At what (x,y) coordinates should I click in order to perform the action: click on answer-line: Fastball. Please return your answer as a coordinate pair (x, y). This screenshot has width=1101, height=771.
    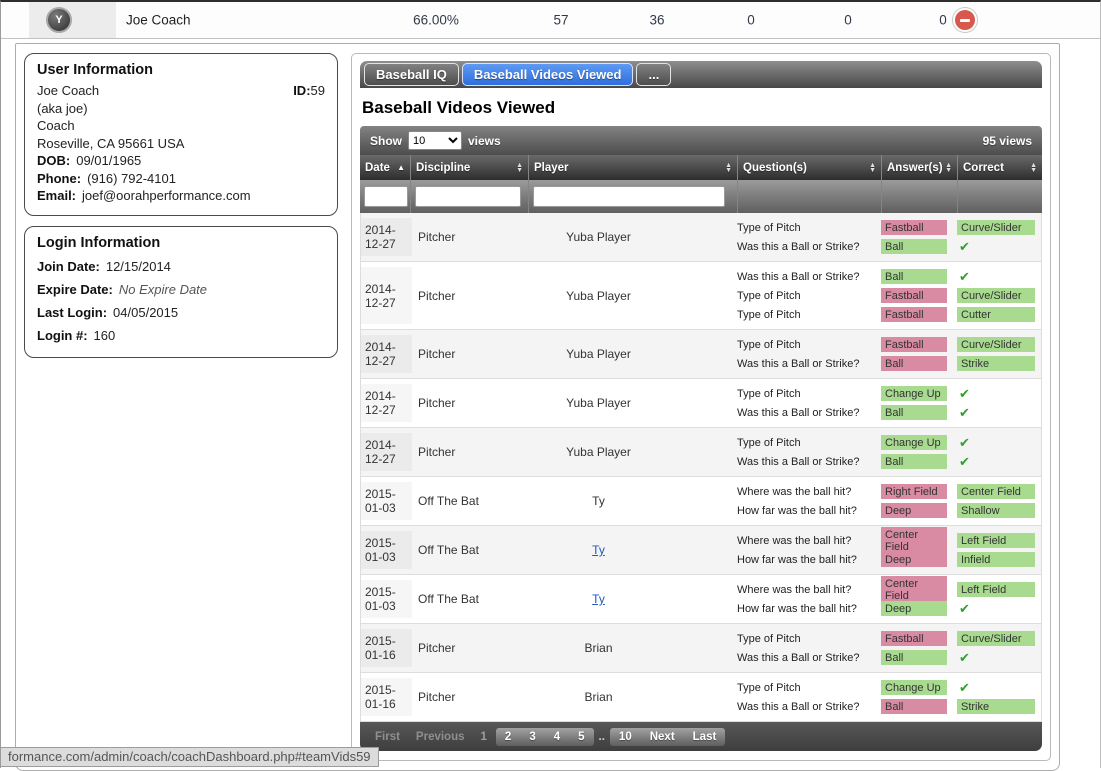
    Looking at the image, I should click on (914, 314).